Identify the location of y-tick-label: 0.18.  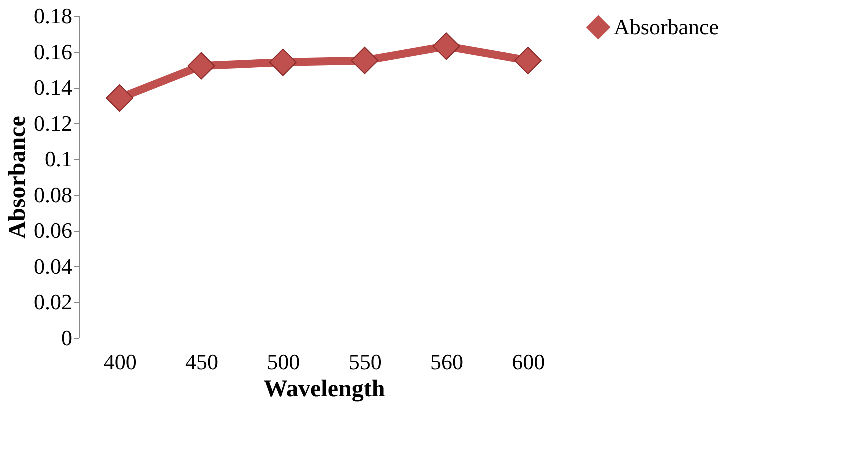
(53, 16).